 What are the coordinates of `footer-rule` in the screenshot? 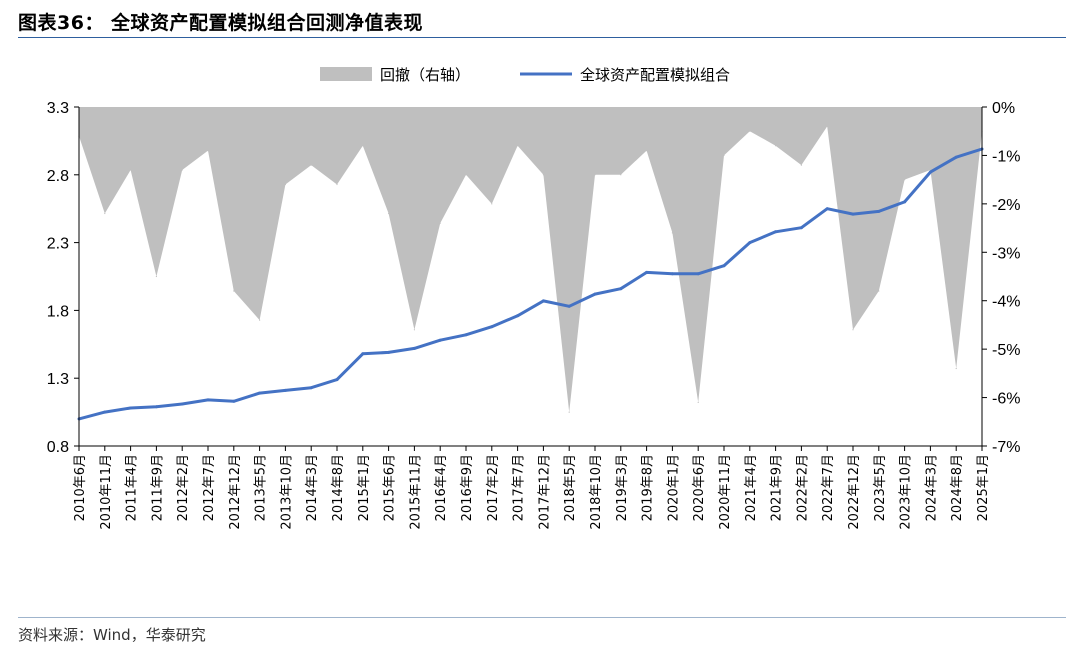 It's located at (542, 617).